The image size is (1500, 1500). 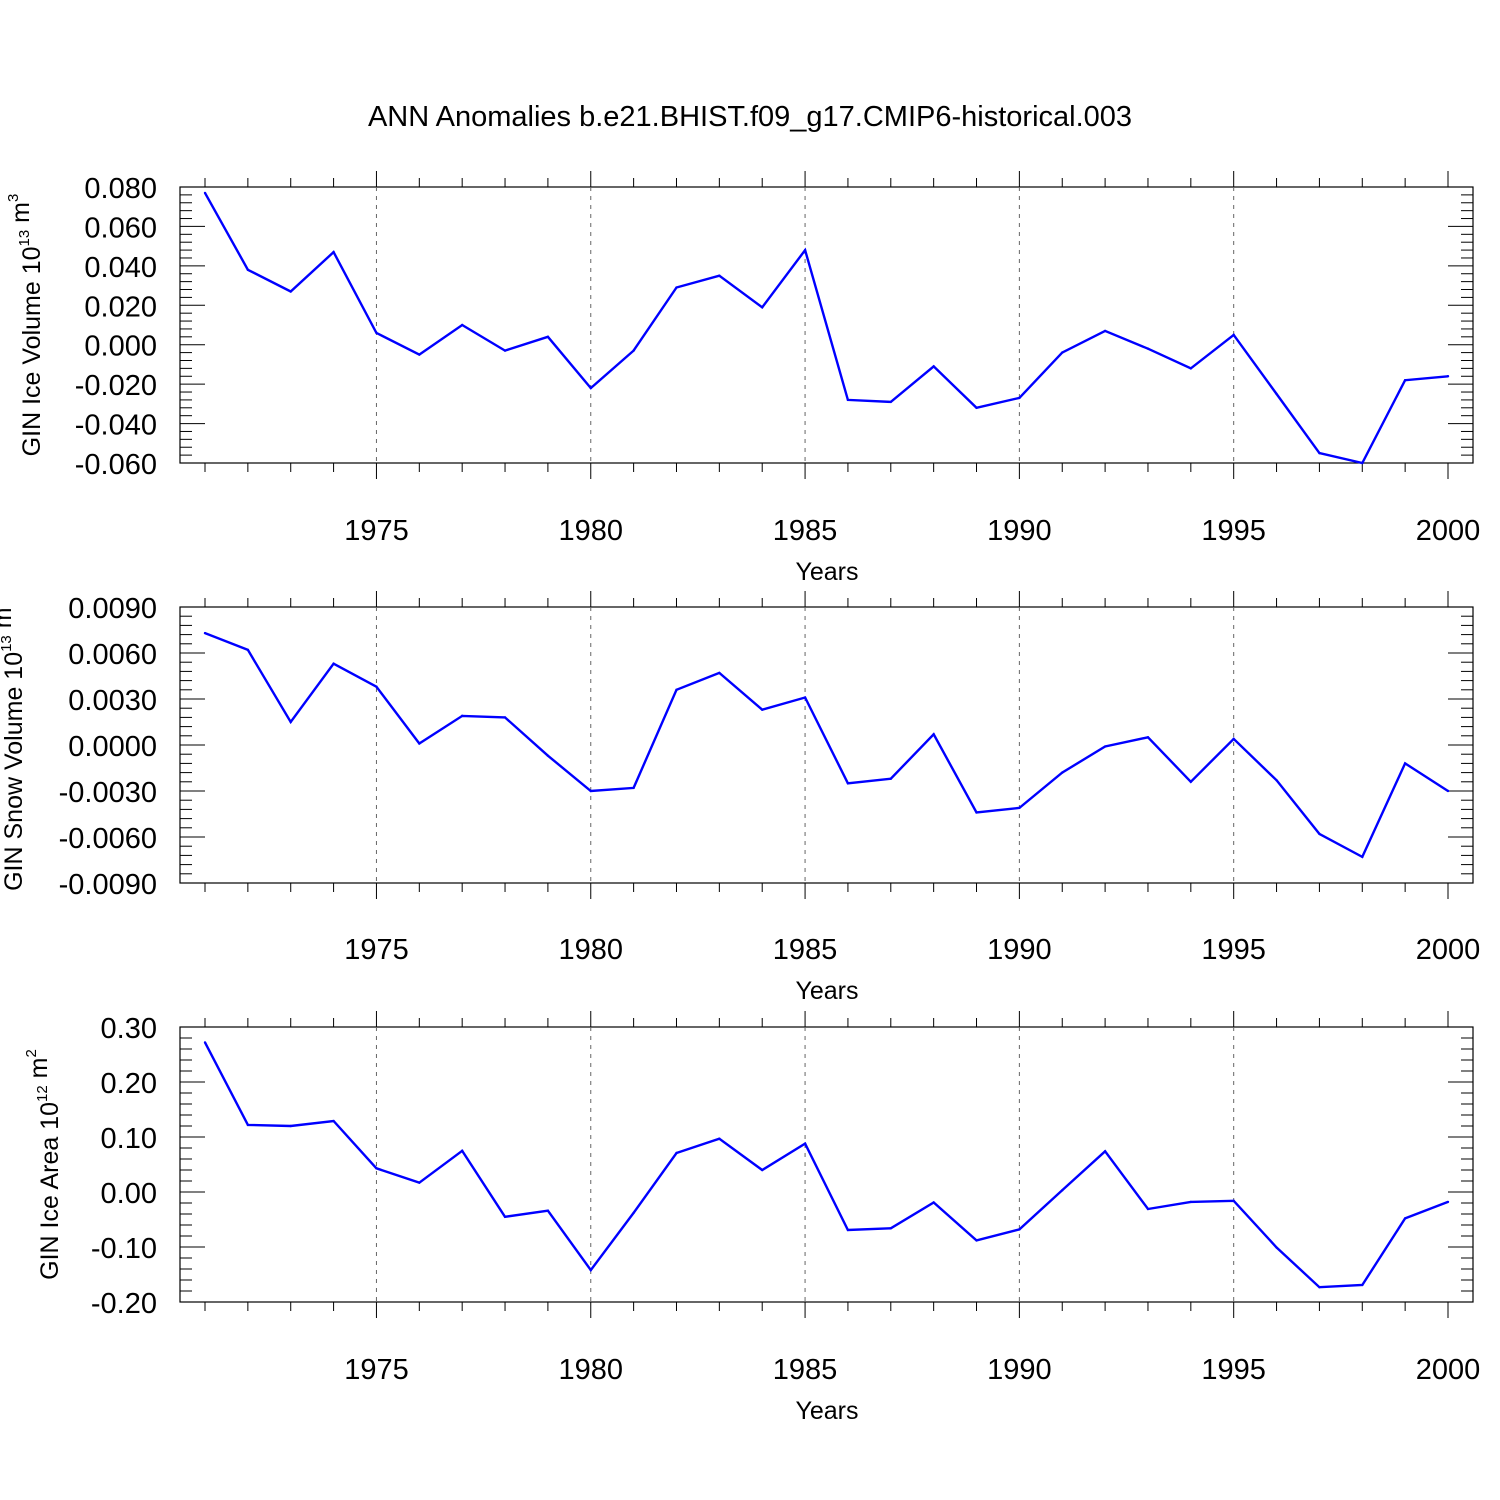 What do you see at coordinates (112, 609) in the screenshot?
I see `y-tick-label: 0.0090` at bounding box center [112, 609].